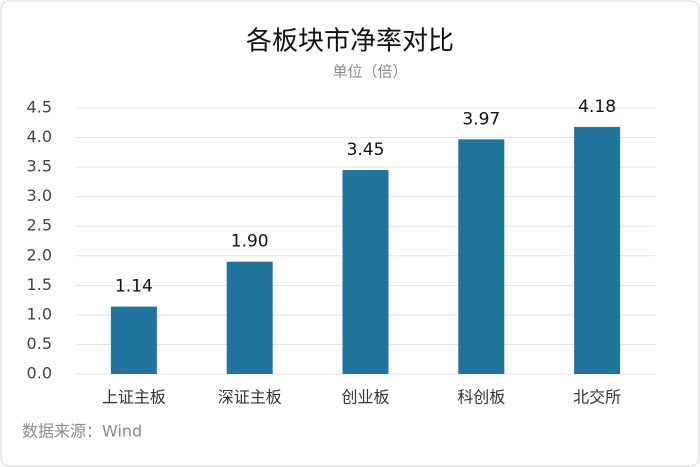  Describe the element at coordinates (366, 150) in the screenshot. I see `value-label: 3.45` at that location.